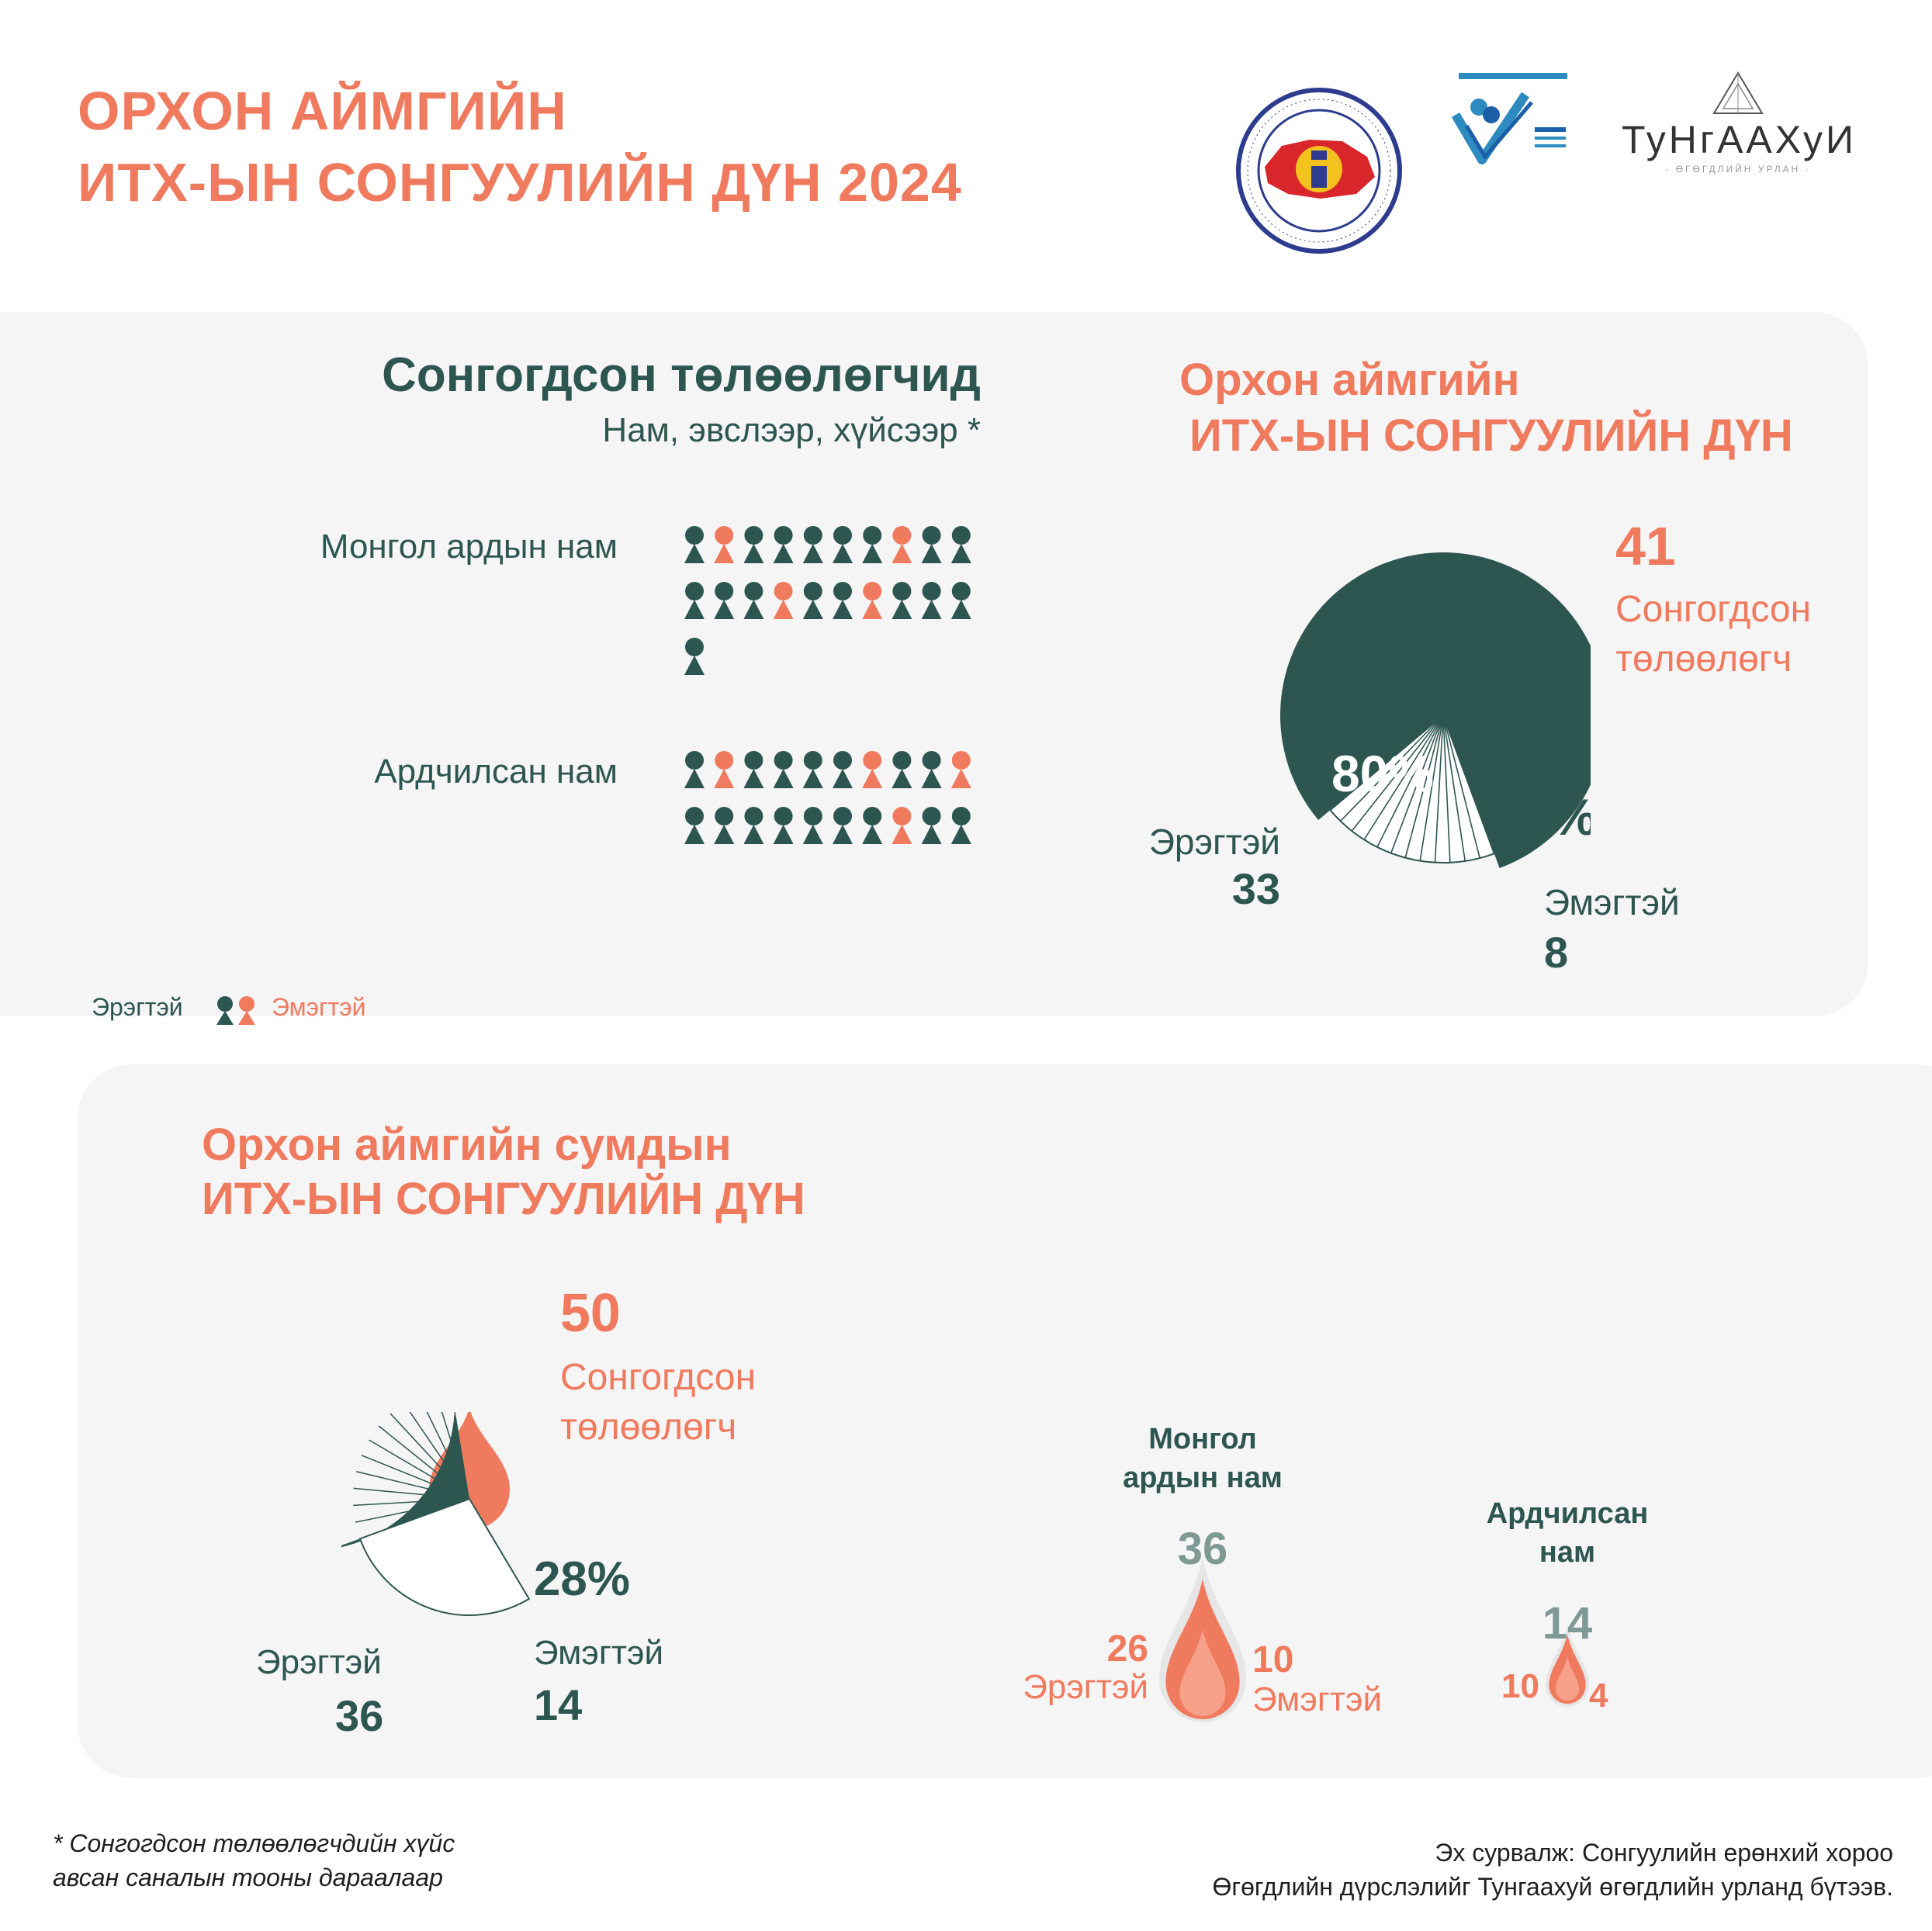 Image resolution: width=1932 pixels, height=1931 pixels. What do you see at coordinates (1349, 380) in the screenshot?
I see `section2-title-line1: Орхон аймгийн` at bounding box center [1349, 380].